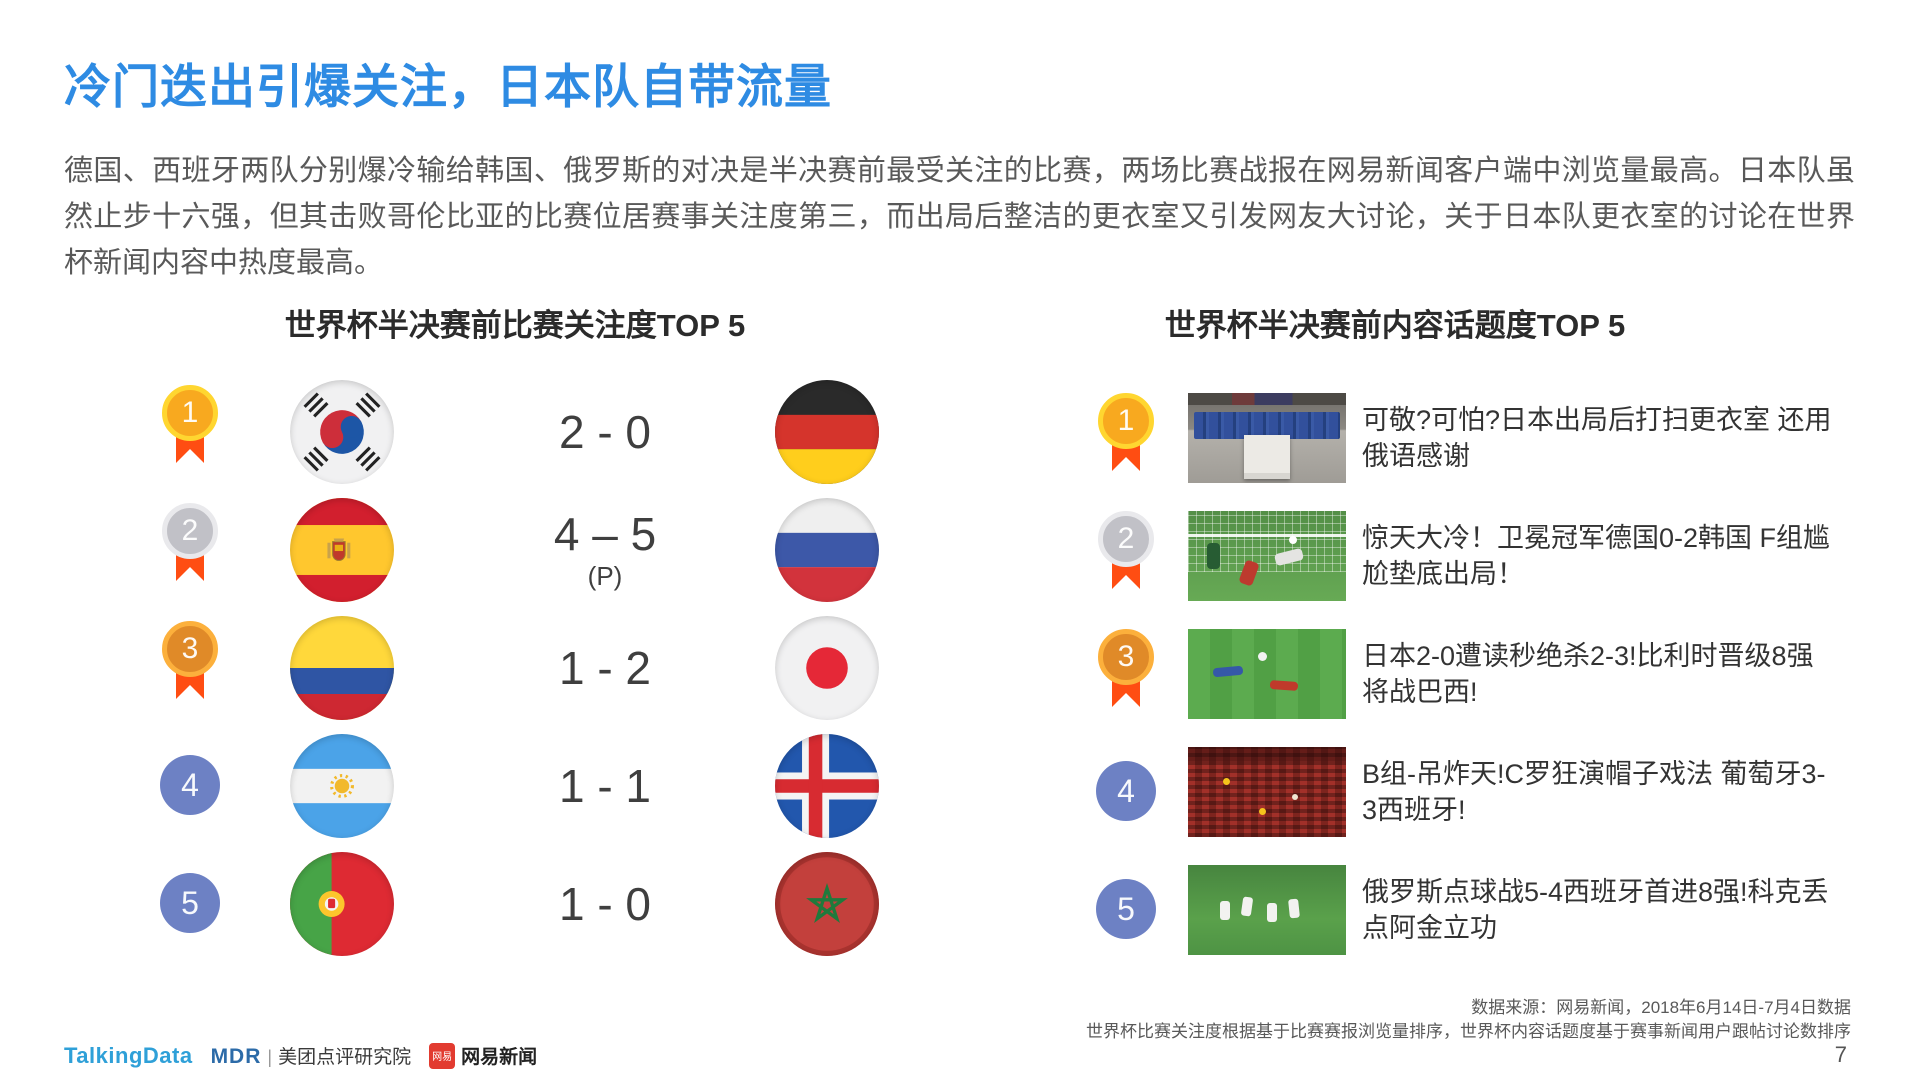  I want to click on page-number: 7, so click(1840, 1054).